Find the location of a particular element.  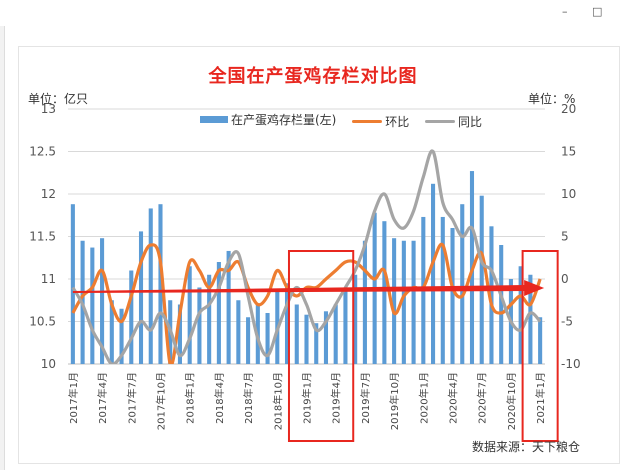

y-right-tick-label: 10 is located at coordinates (568, 194).